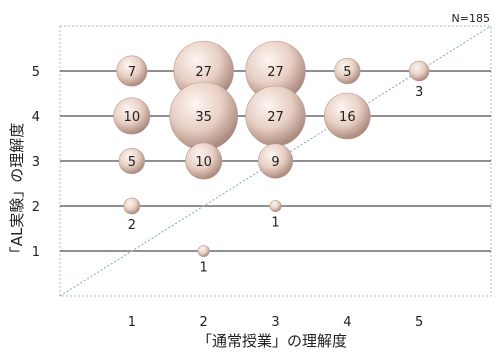 The height and width of the screenshot is (352, 497). I want to click on bubble-label-4-4: 16, so click(347, 117).